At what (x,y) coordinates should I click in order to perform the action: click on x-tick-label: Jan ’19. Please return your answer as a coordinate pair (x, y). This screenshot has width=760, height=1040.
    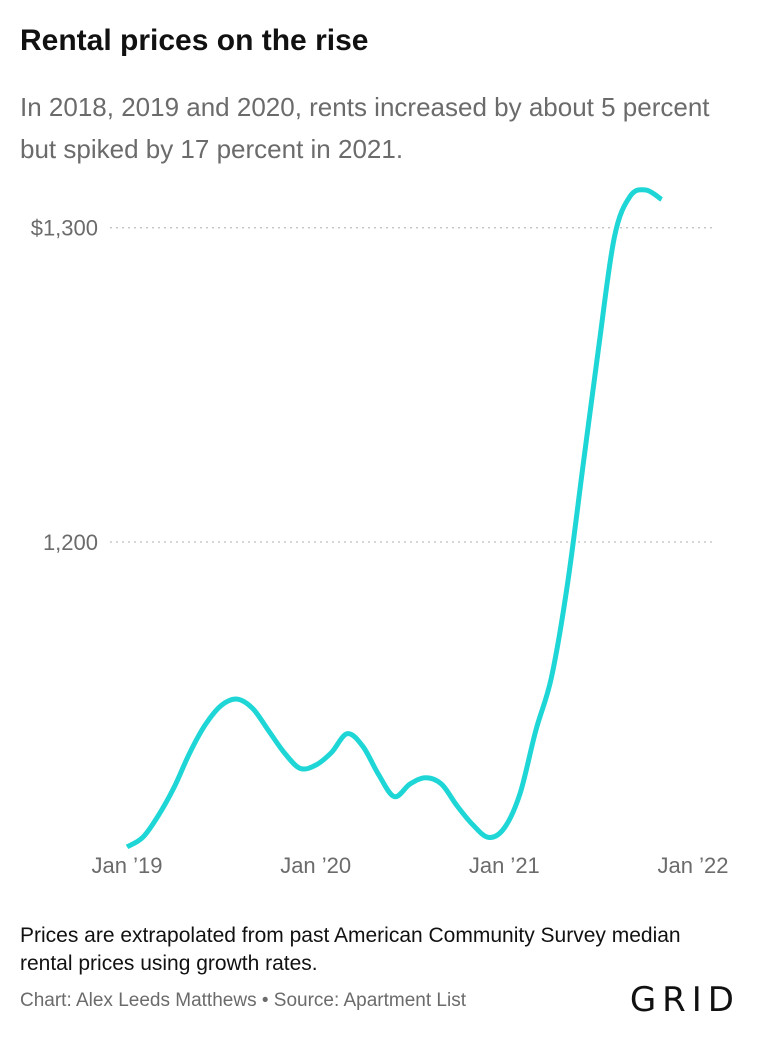
    Looking at the image, I should click on (127, 865).